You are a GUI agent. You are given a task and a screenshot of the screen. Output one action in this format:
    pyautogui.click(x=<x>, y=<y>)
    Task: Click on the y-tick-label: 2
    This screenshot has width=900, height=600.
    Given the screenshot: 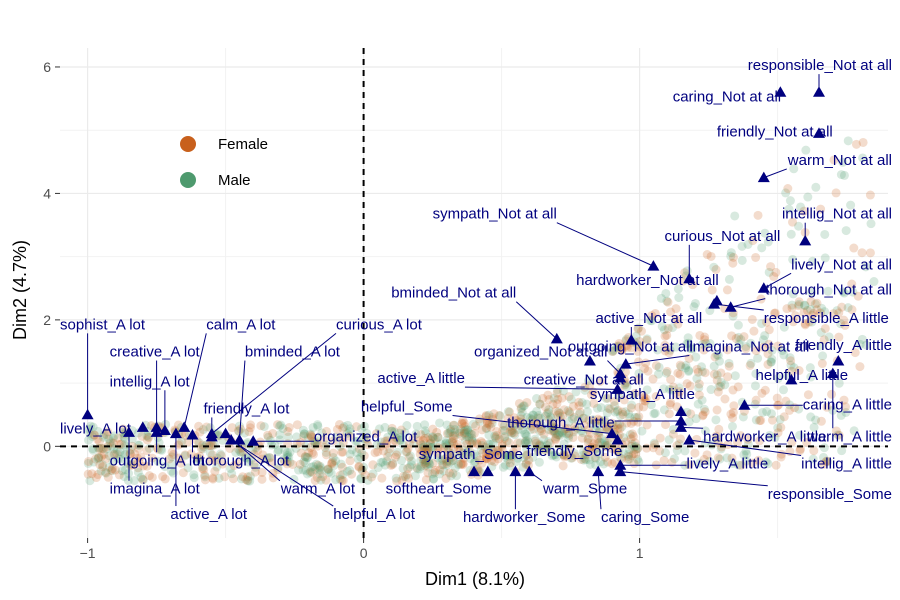 What is the action you would take?
    pyautogui.click(x=47, y=320)
    